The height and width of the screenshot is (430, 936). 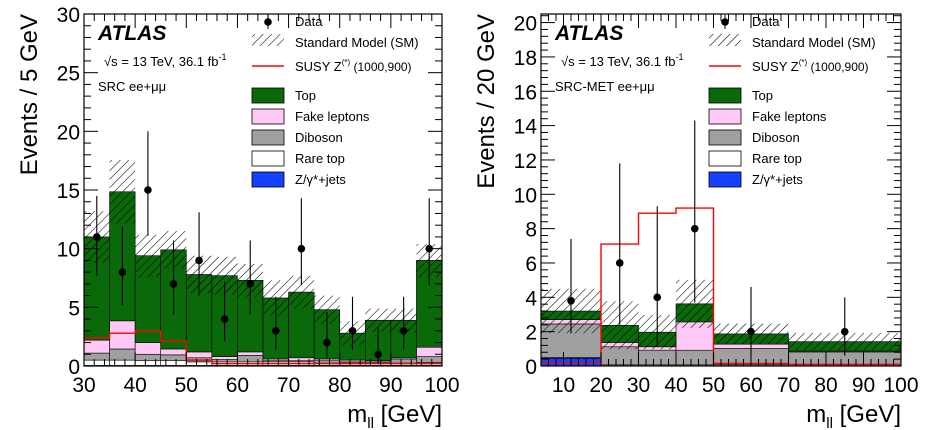 What do you see at coordinates (263, 347) in the screenshot?
I see `susy-signal-line` at bounding box center [263, 347].